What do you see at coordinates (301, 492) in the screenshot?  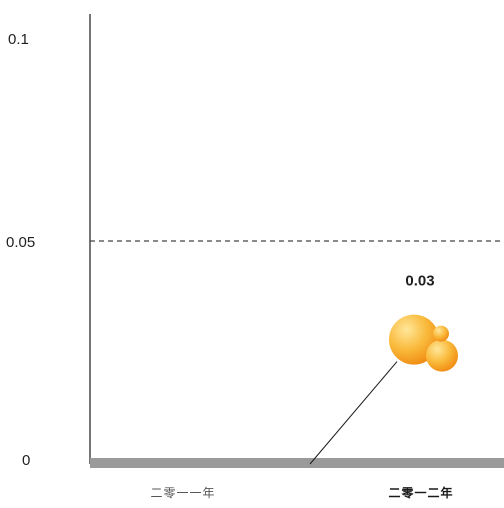 I see `x-axis-categories: 二零一一年 二零一二年` at bounding box center [301, 492].